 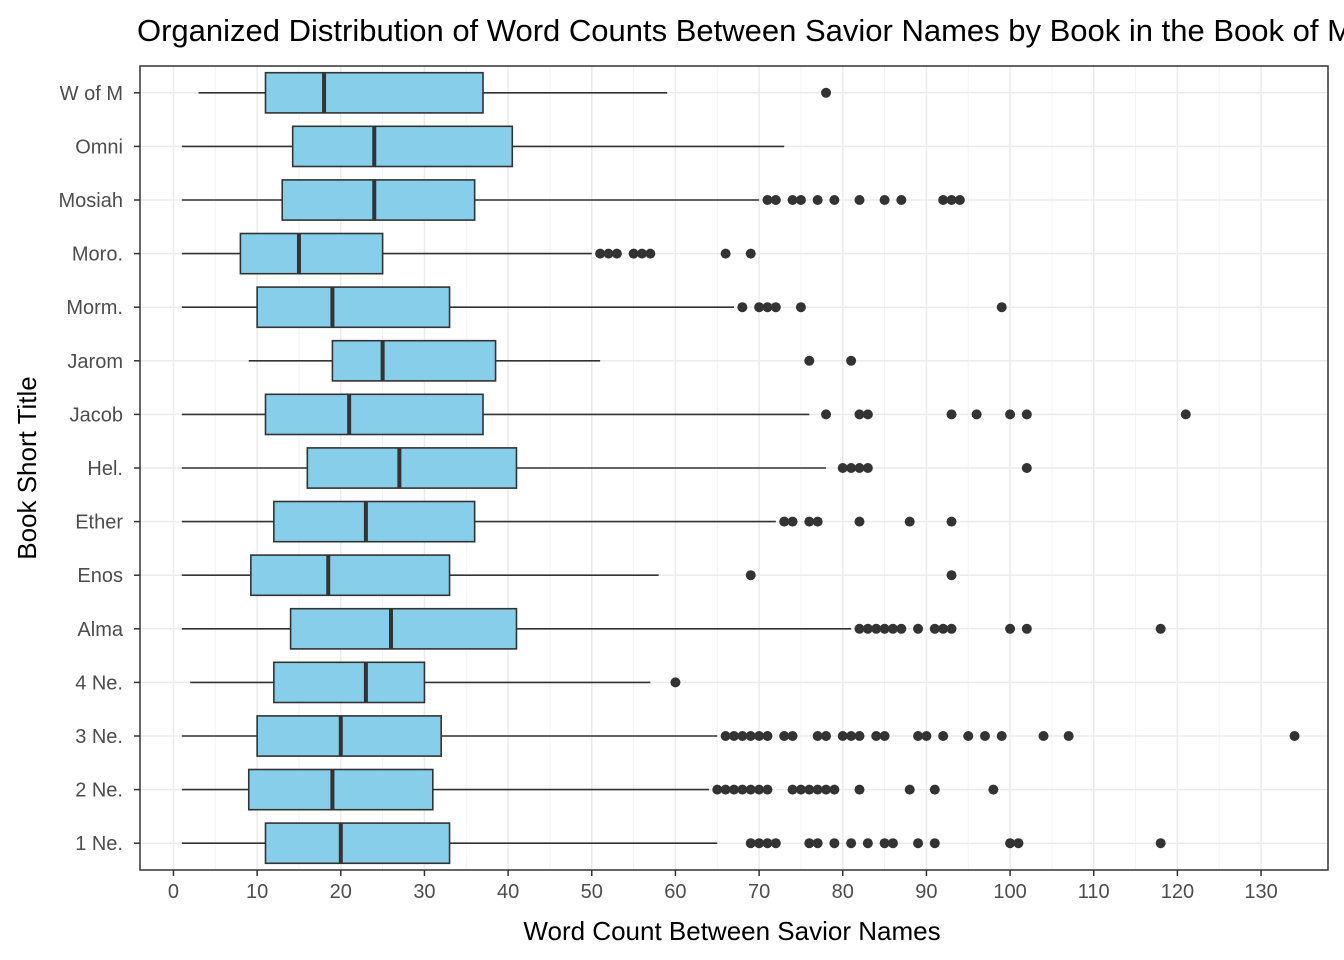 I want to click on x-tick-label: 70, so click(x=759, y=892).